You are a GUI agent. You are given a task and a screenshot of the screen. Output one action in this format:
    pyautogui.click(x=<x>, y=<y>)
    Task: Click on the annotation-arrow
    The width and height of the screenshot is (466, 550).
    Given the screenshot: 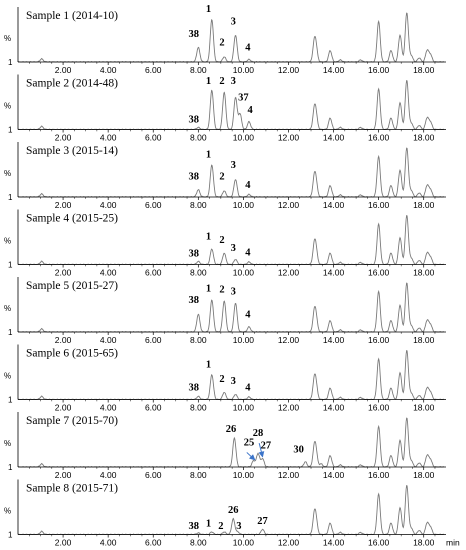 What is the action you would take?
    pyautogui.click(x=251, y=456)
    